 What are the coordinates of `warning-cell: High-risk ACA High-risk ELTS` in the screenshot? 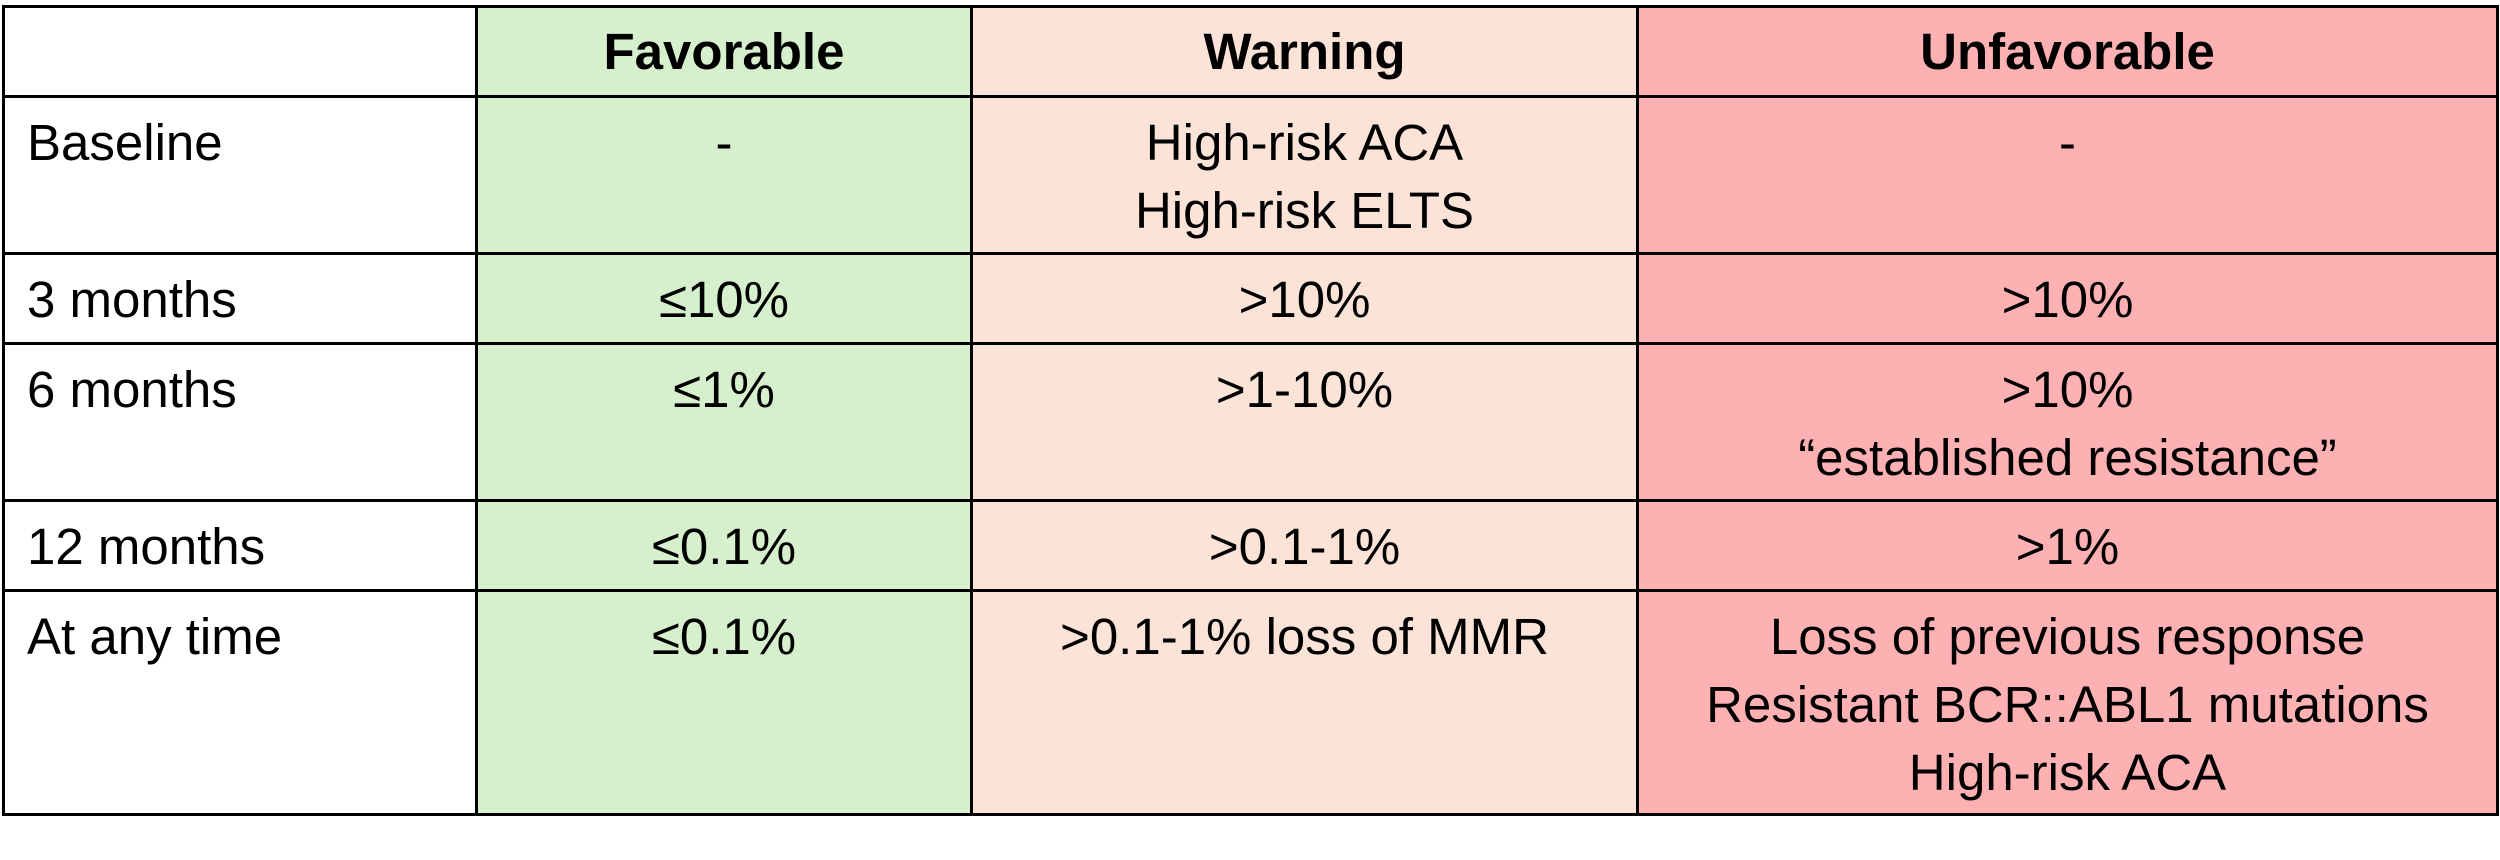 It's located at (1304, 175).